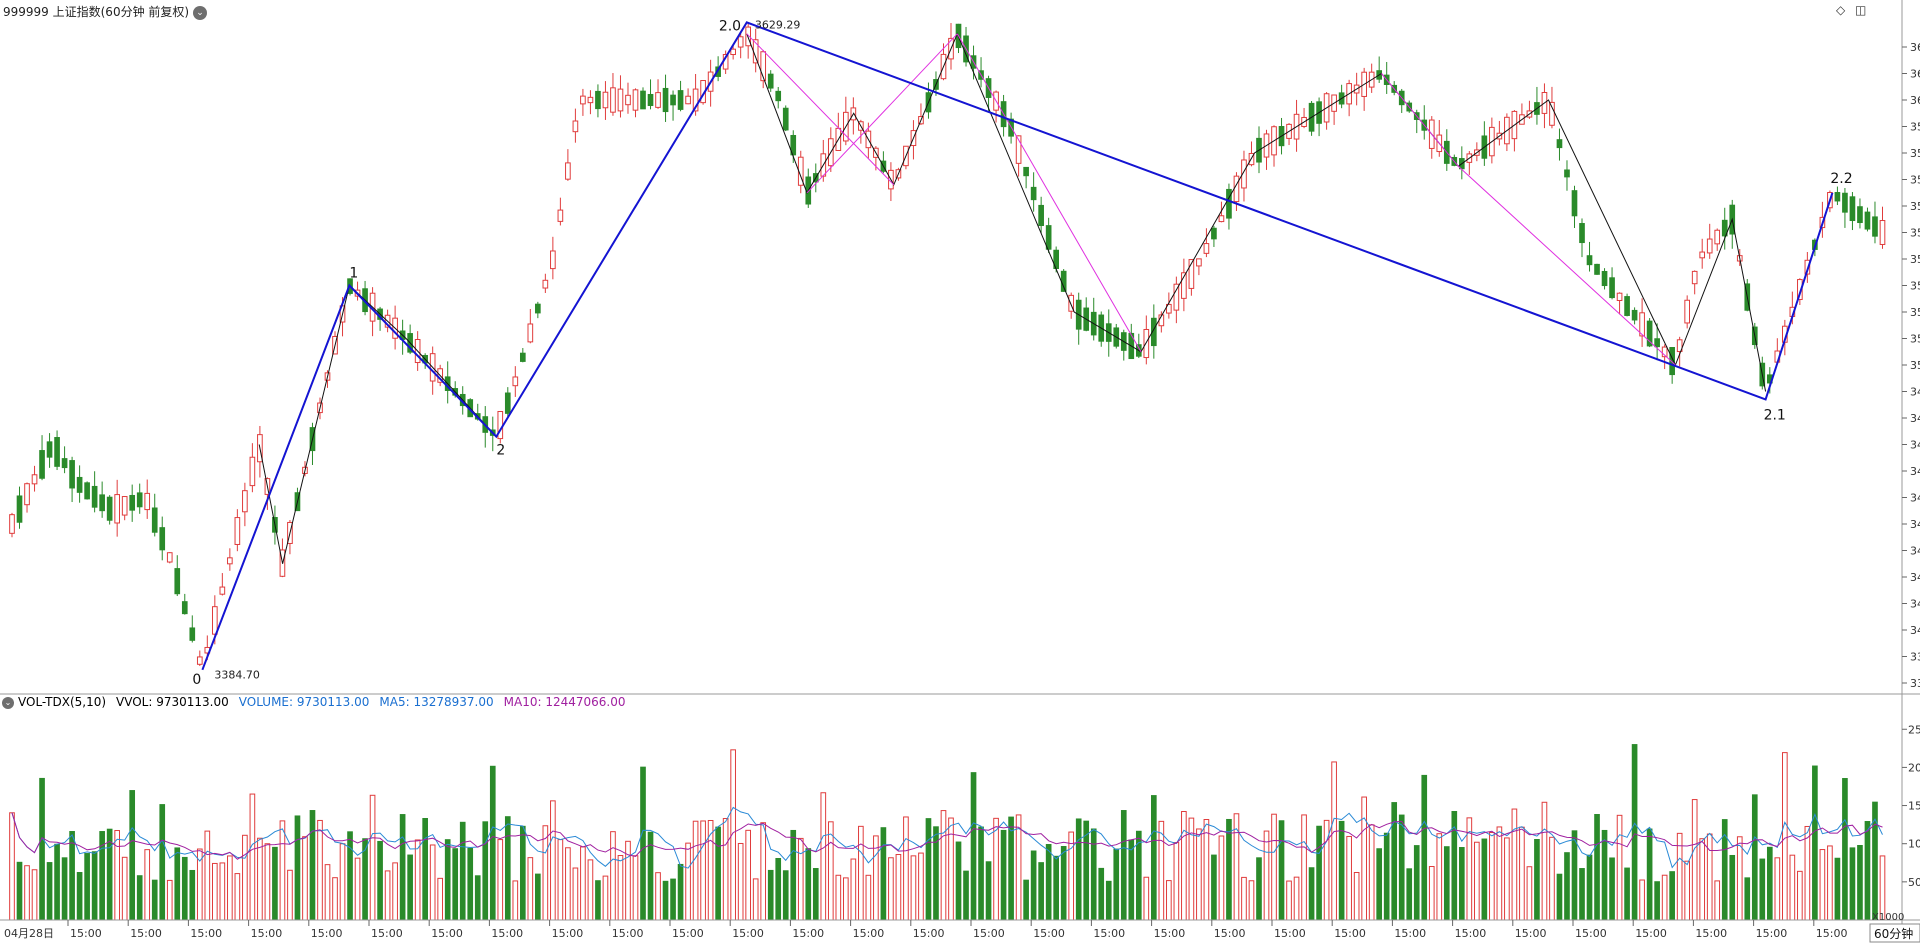 This screenshot has height=943, width=1920. I want to click on price-tick-label: 3550, so click(1915, 233).